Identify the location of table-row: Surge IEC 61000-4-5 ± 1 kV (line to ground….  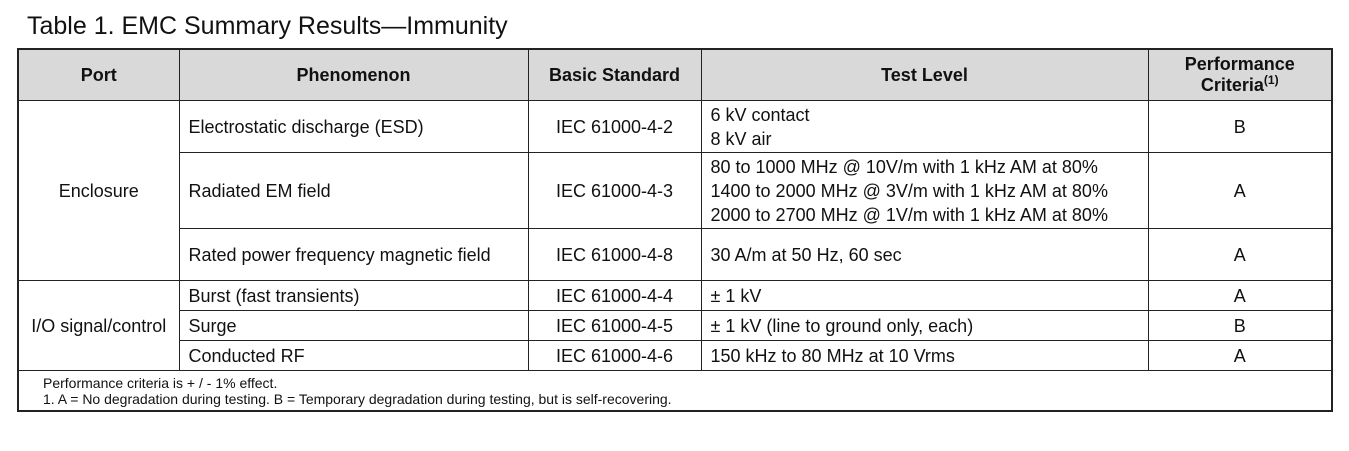
(675, 325).